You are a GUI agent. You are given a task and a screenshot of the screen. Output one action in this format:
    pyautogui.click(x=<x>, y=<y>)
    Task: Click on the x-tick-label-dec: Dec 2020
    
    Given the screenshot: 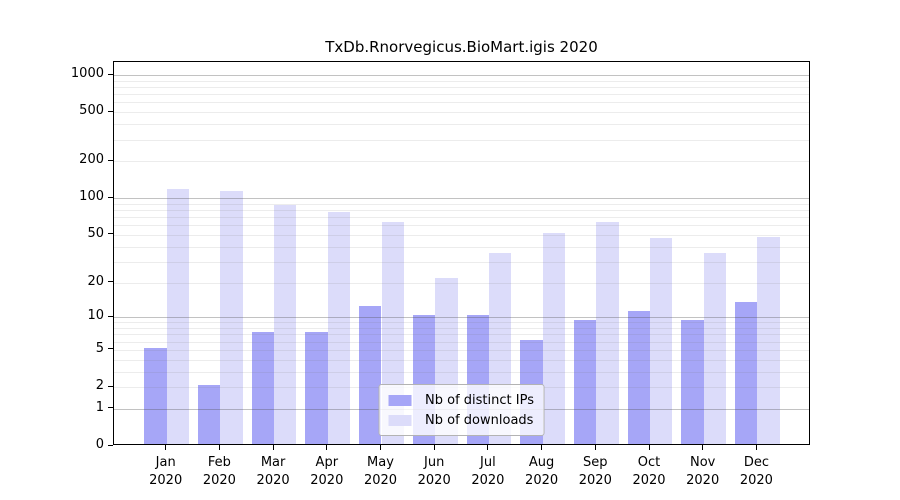 What is the action you would take?
    pyautogui.click(x=756, y=471)
    